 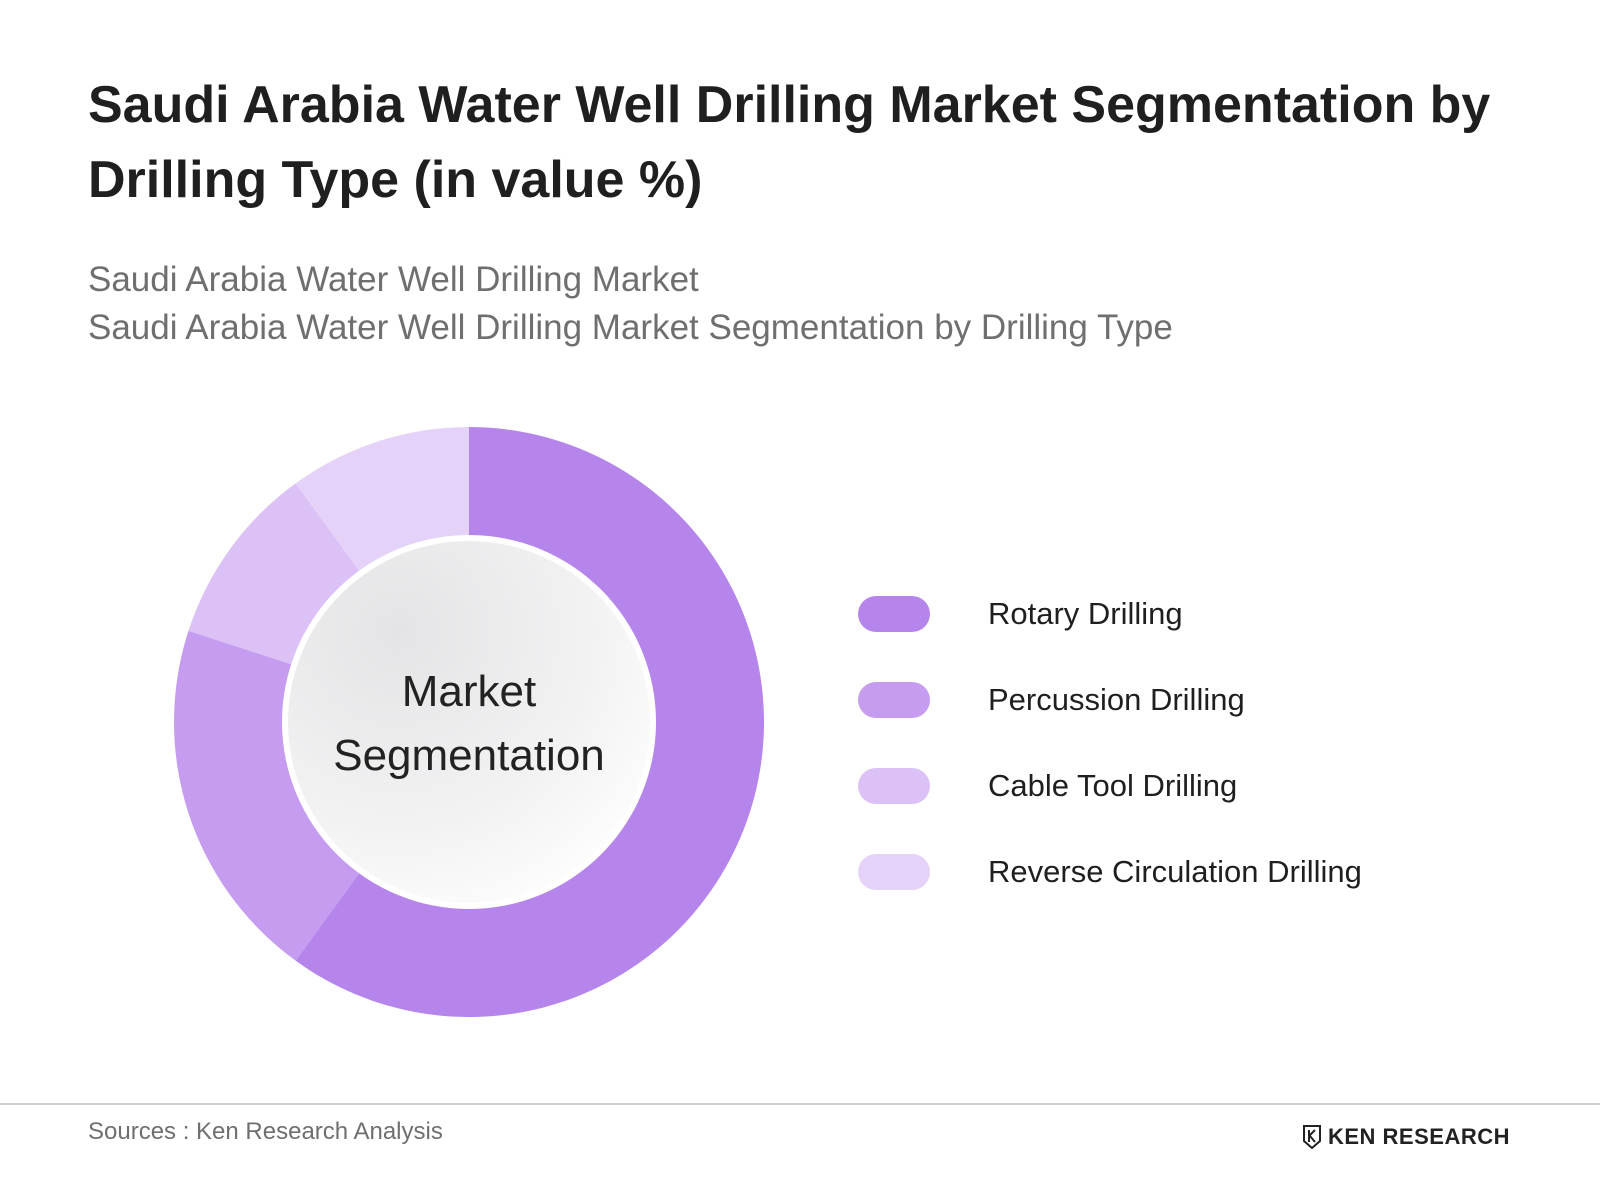 I want to click on legend-item: Cable Tool Drilling, so click(x=1110, y=786).